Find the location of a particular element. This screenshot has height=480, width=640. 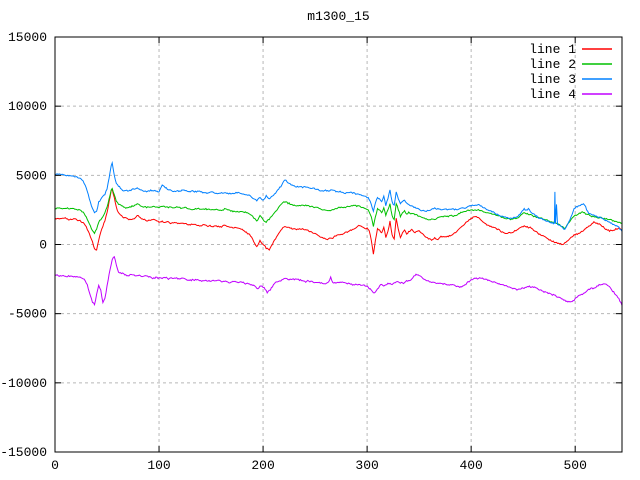

y-axis-tick-label--15000: -15000 is located at coordinates (23, 452).